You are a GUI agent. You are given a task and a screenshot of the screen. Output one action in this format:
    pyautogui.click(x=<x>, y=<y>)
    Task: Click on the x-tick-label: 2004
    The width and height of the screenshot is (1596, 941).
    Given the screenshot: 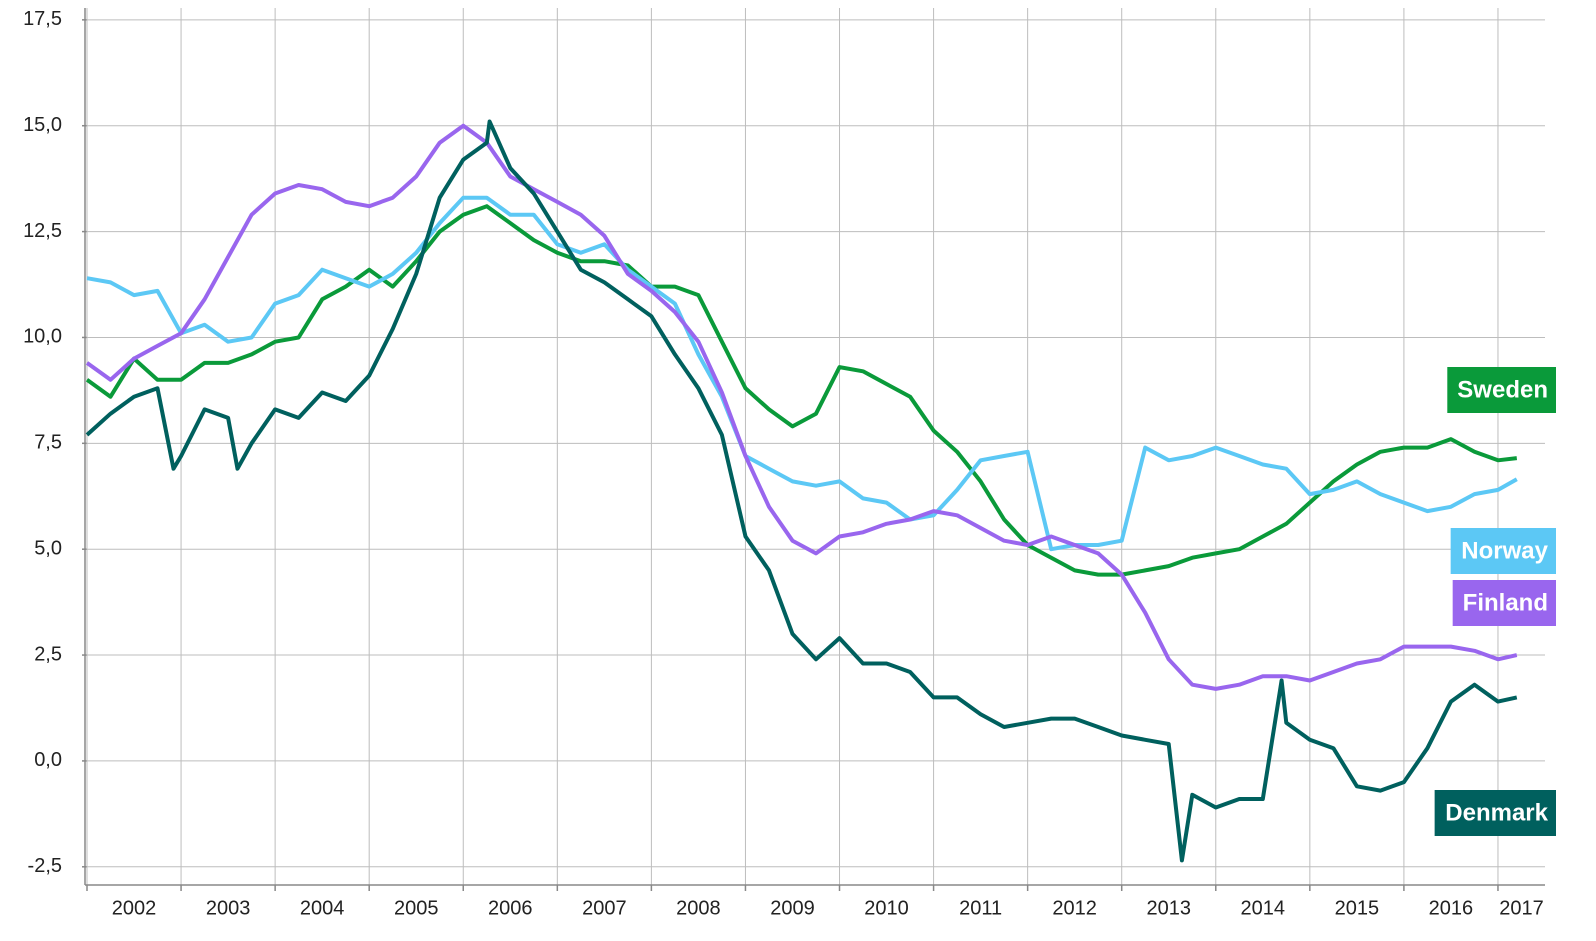 What is the action you would take?
    pyautogui.click(x=322, y=908)
    